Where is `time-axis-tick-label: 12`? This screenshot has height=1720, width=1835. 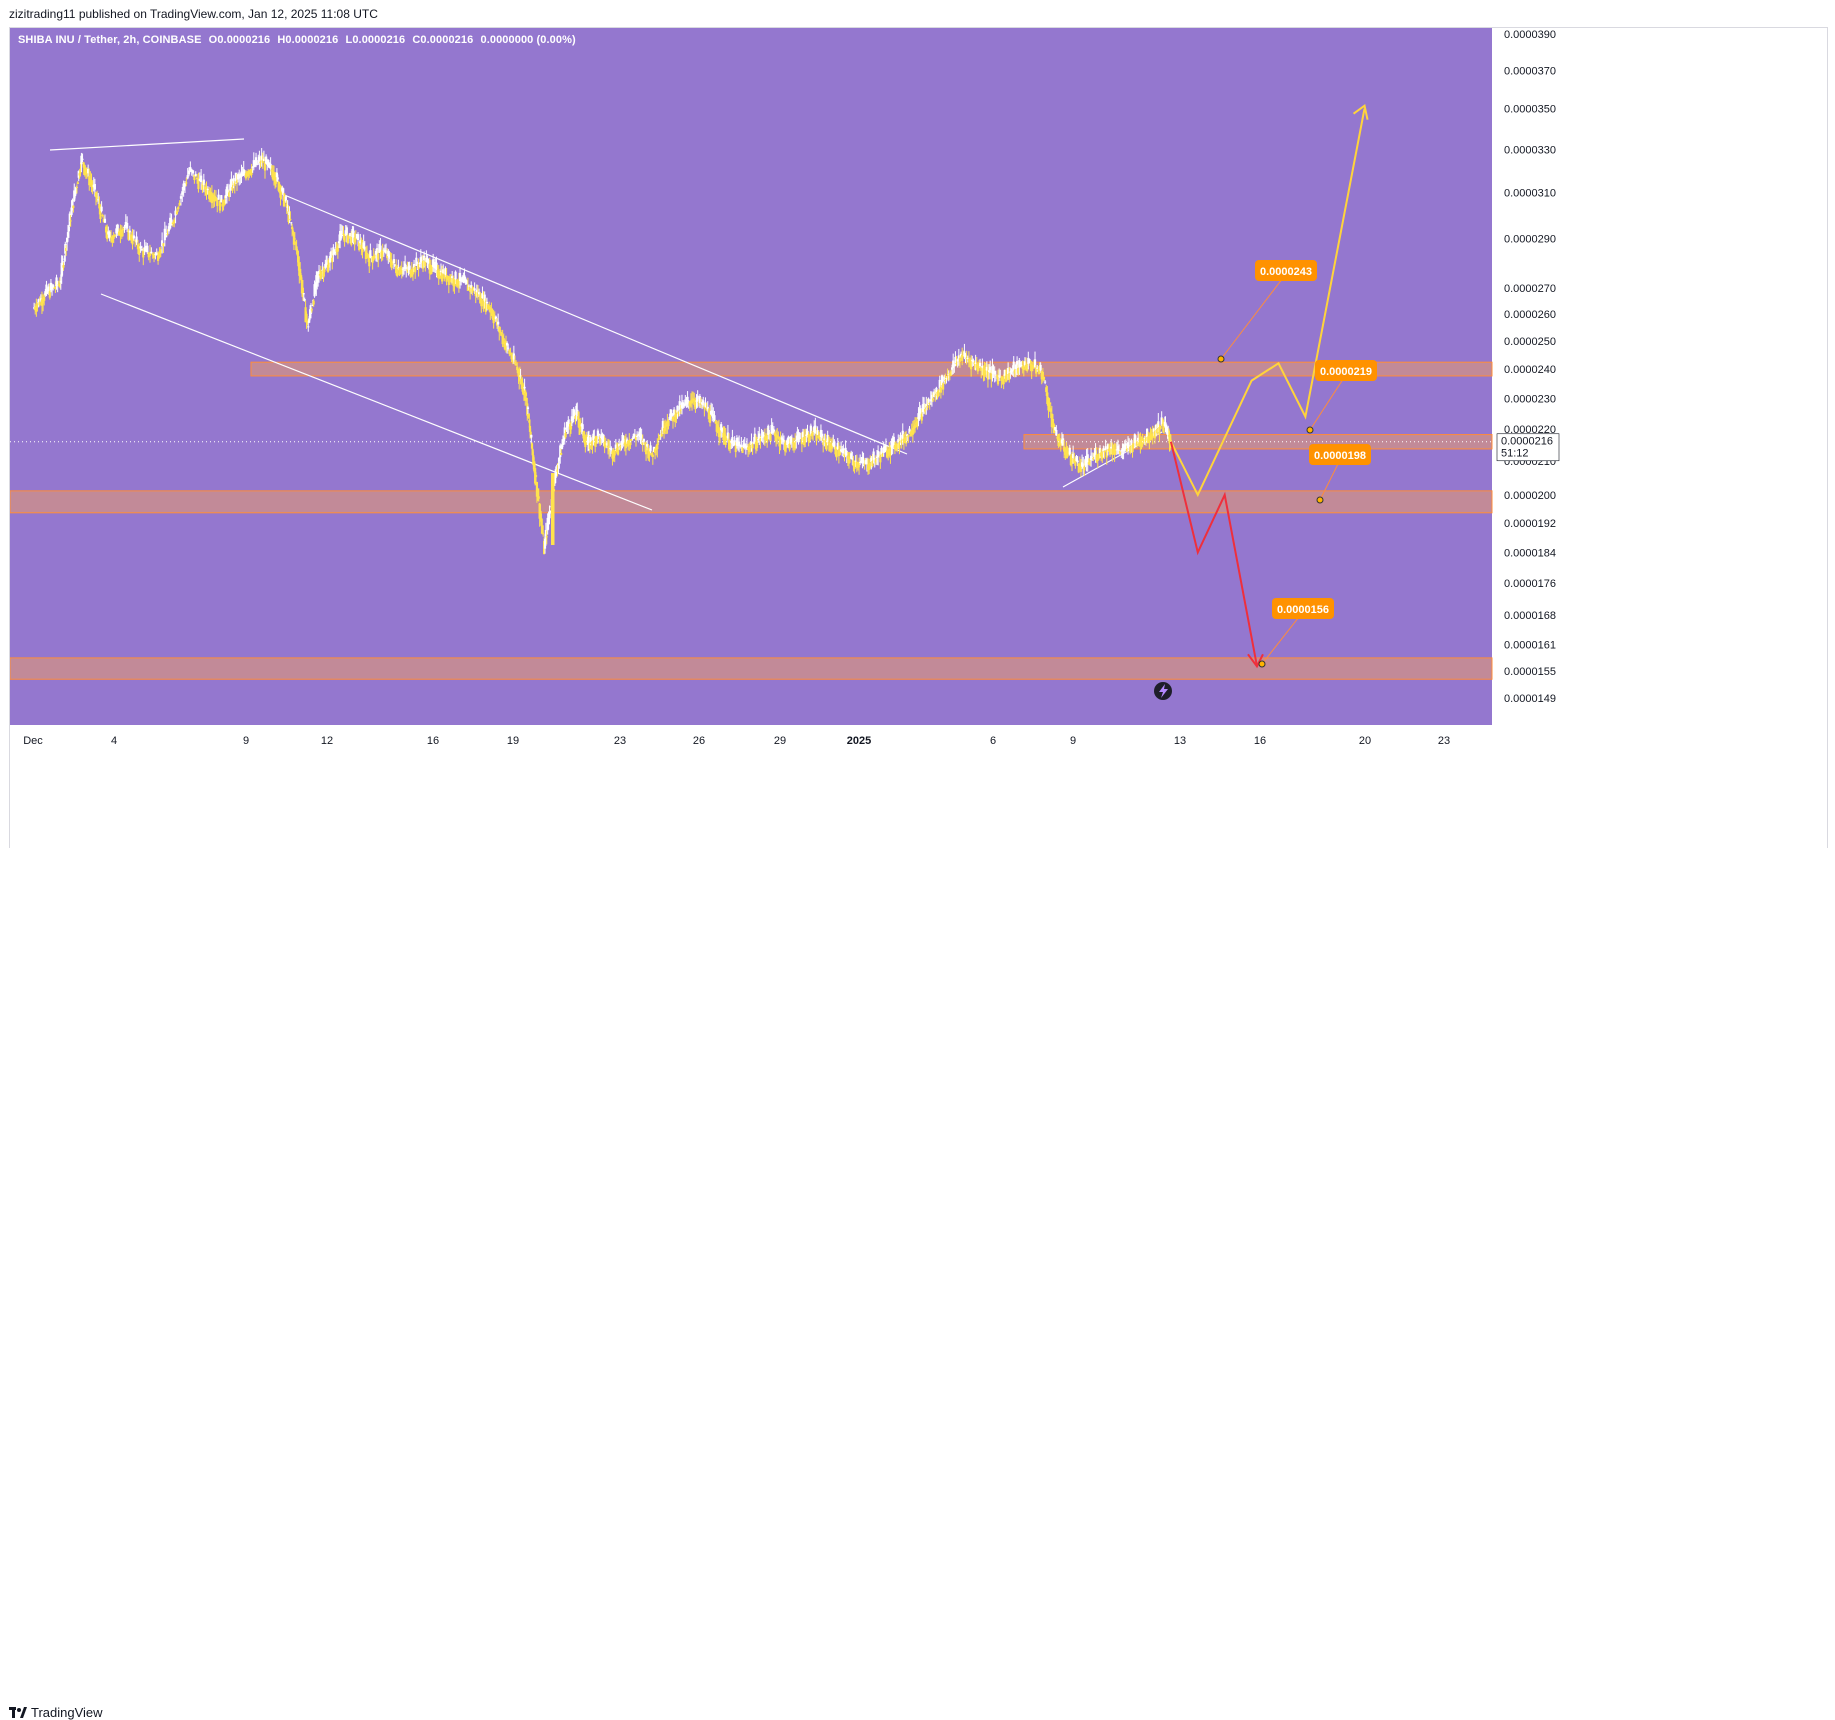 time-axis-tick-label: 12 is located at coordinates (327, 741).